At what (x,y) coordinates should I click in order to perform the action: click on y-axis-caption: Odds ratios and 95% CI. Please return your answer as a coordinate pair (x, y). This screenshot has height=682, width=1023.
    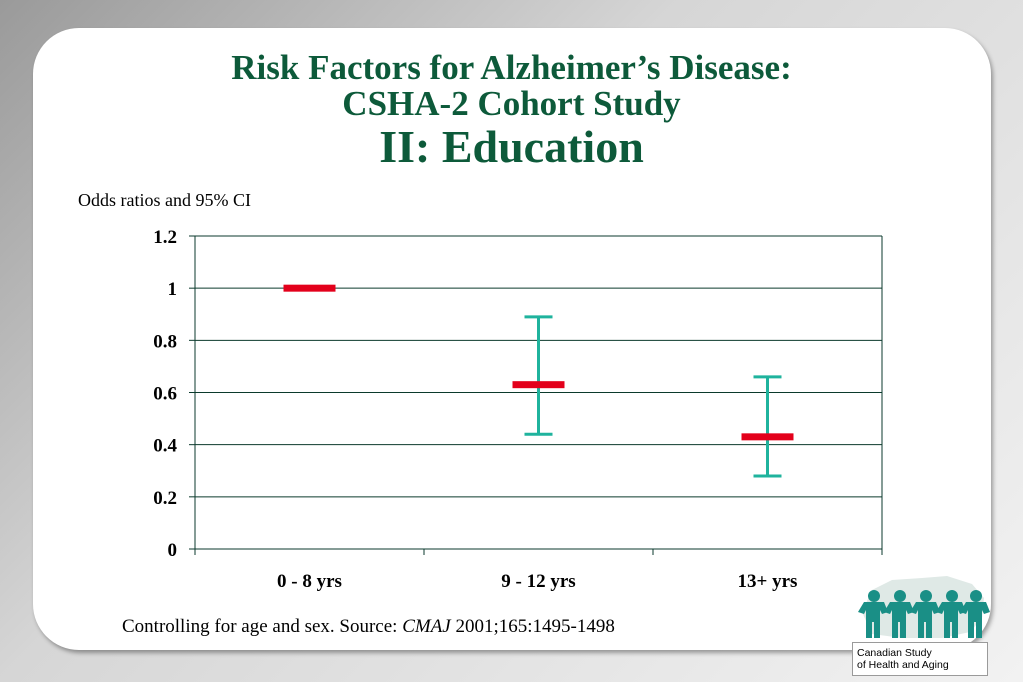
    Looking at the image, I should click on (164, 200).